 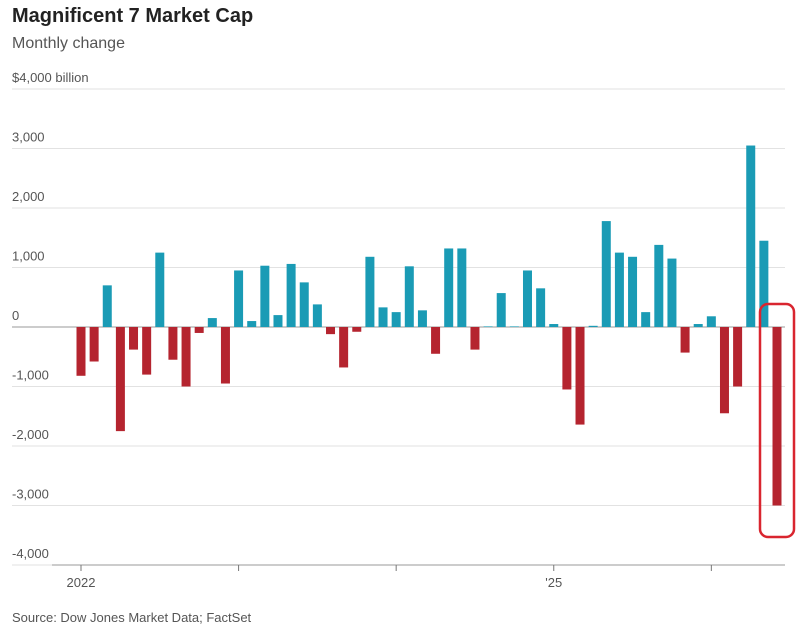 What do you see at coordinates (28, 196) in the screenshot?
I see `y-tick-label: 2,000` at bounding box center [28, 196].